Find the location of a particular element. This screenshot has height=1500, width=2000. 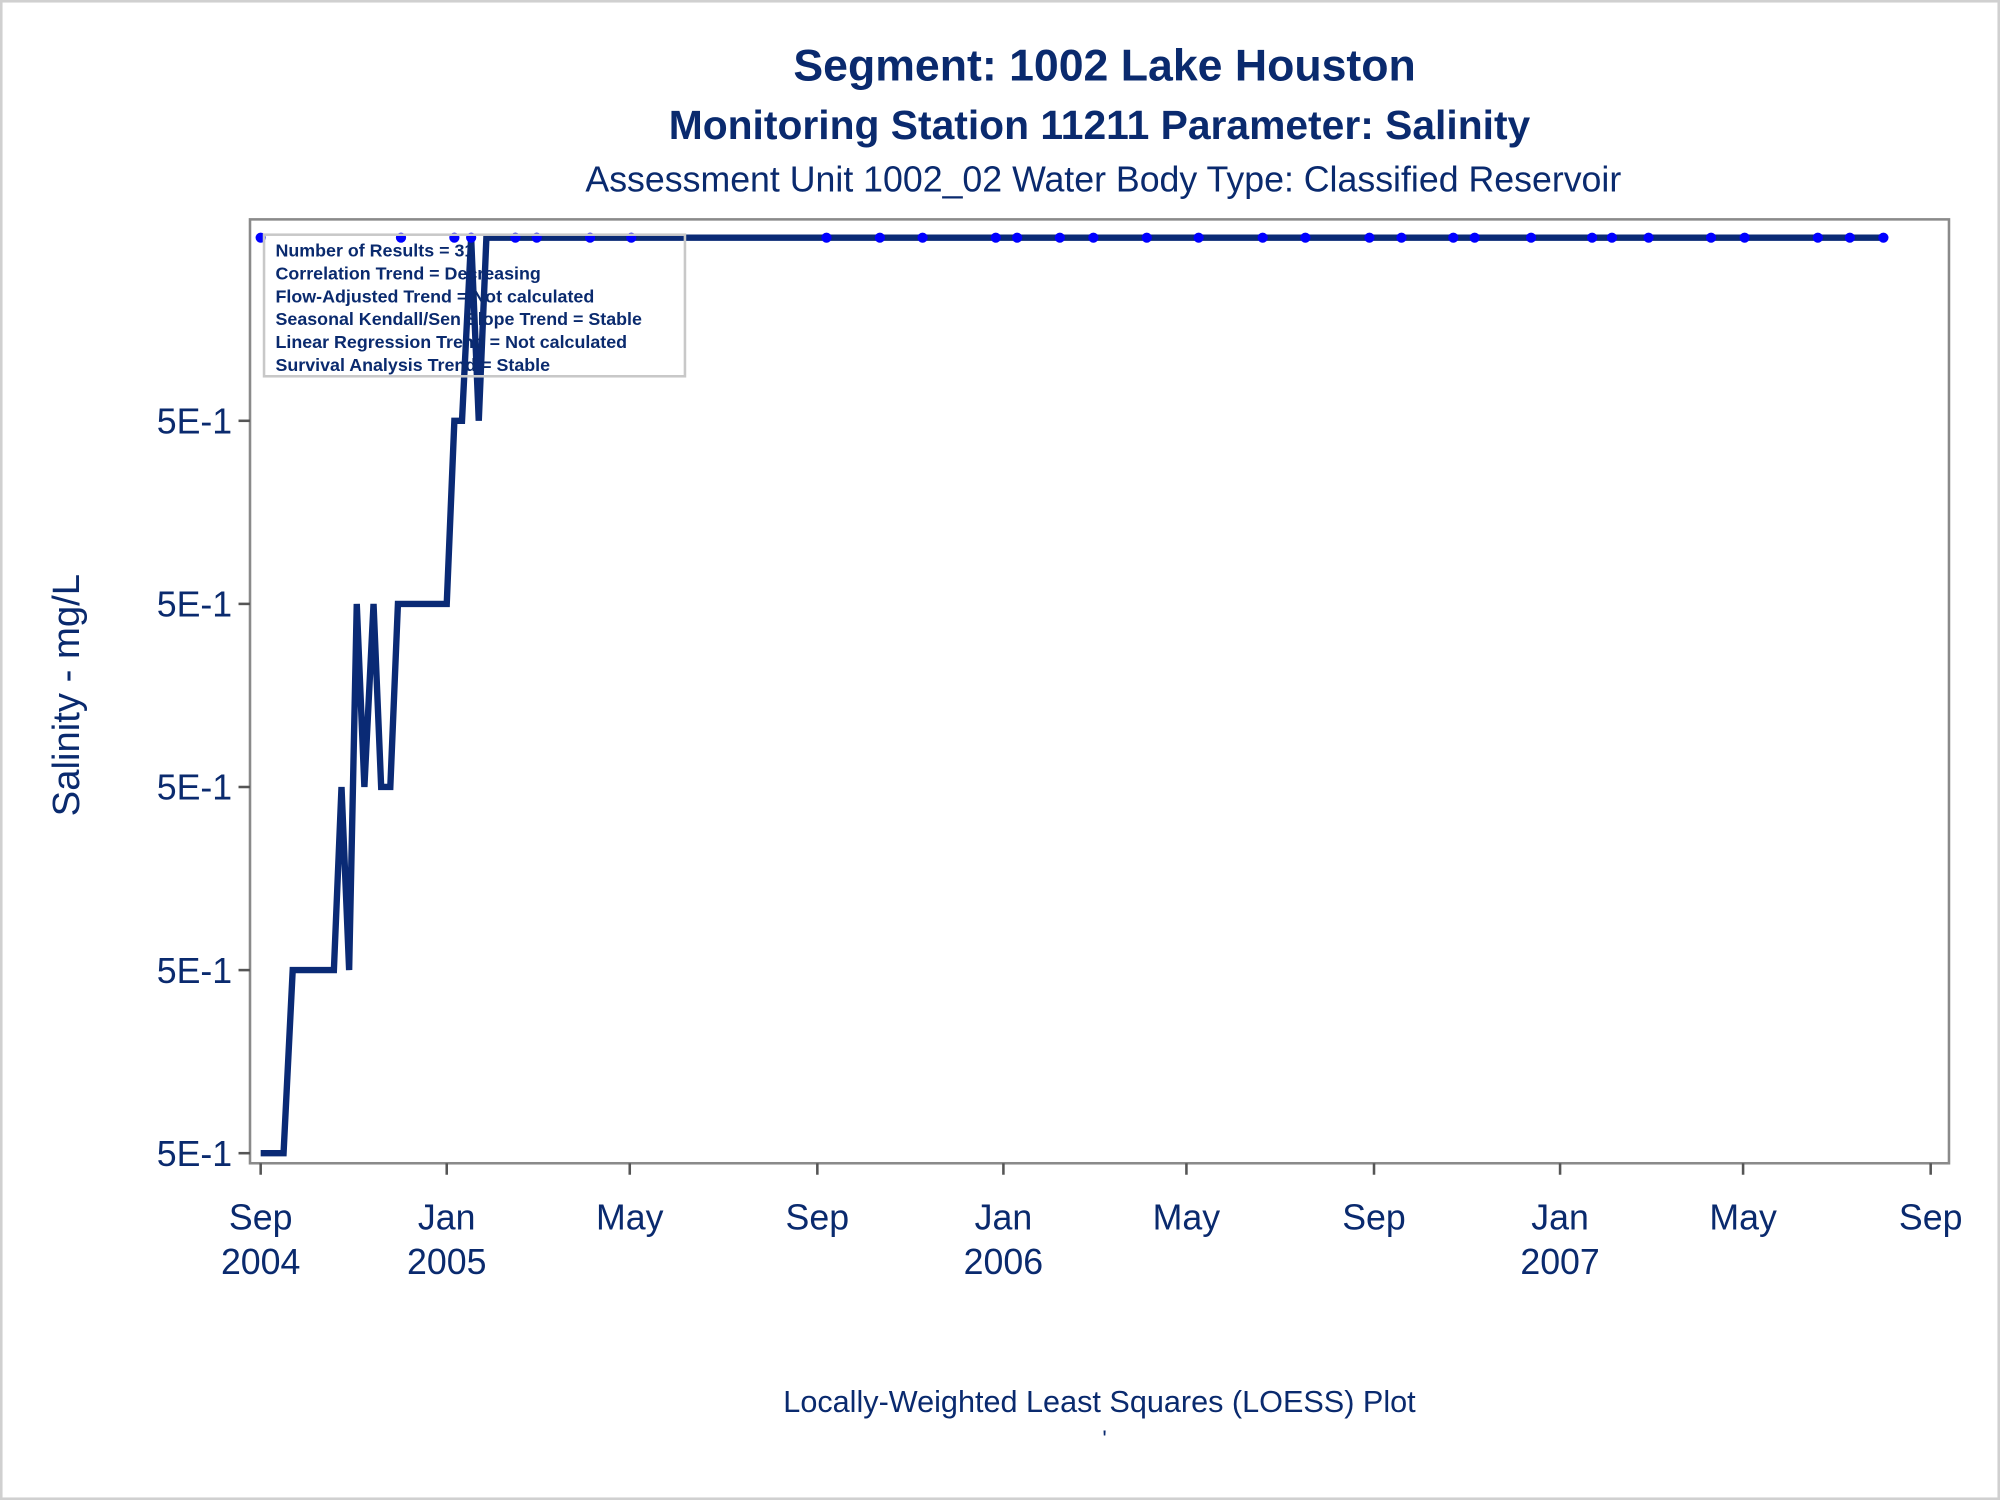

annotation-box is located at coordinates (474, 305).